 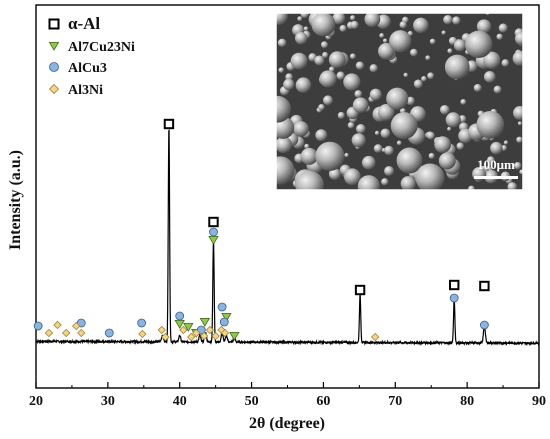 I want to click on sem-scale-bar, so click(x=496, y=177).